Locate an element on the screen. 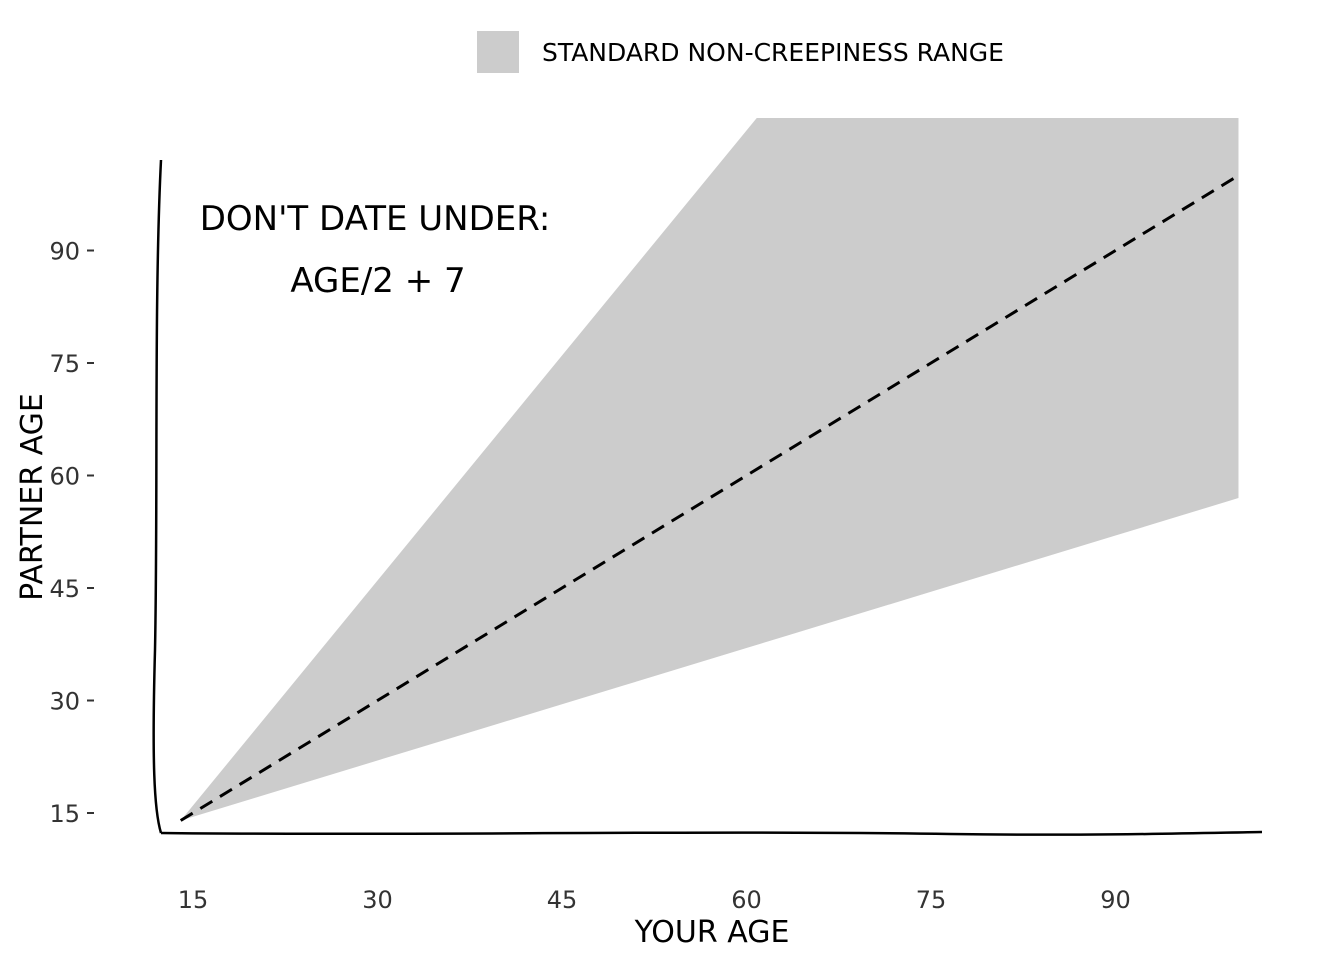  x-tick-label: 60 is located at coordinates (746, 900).